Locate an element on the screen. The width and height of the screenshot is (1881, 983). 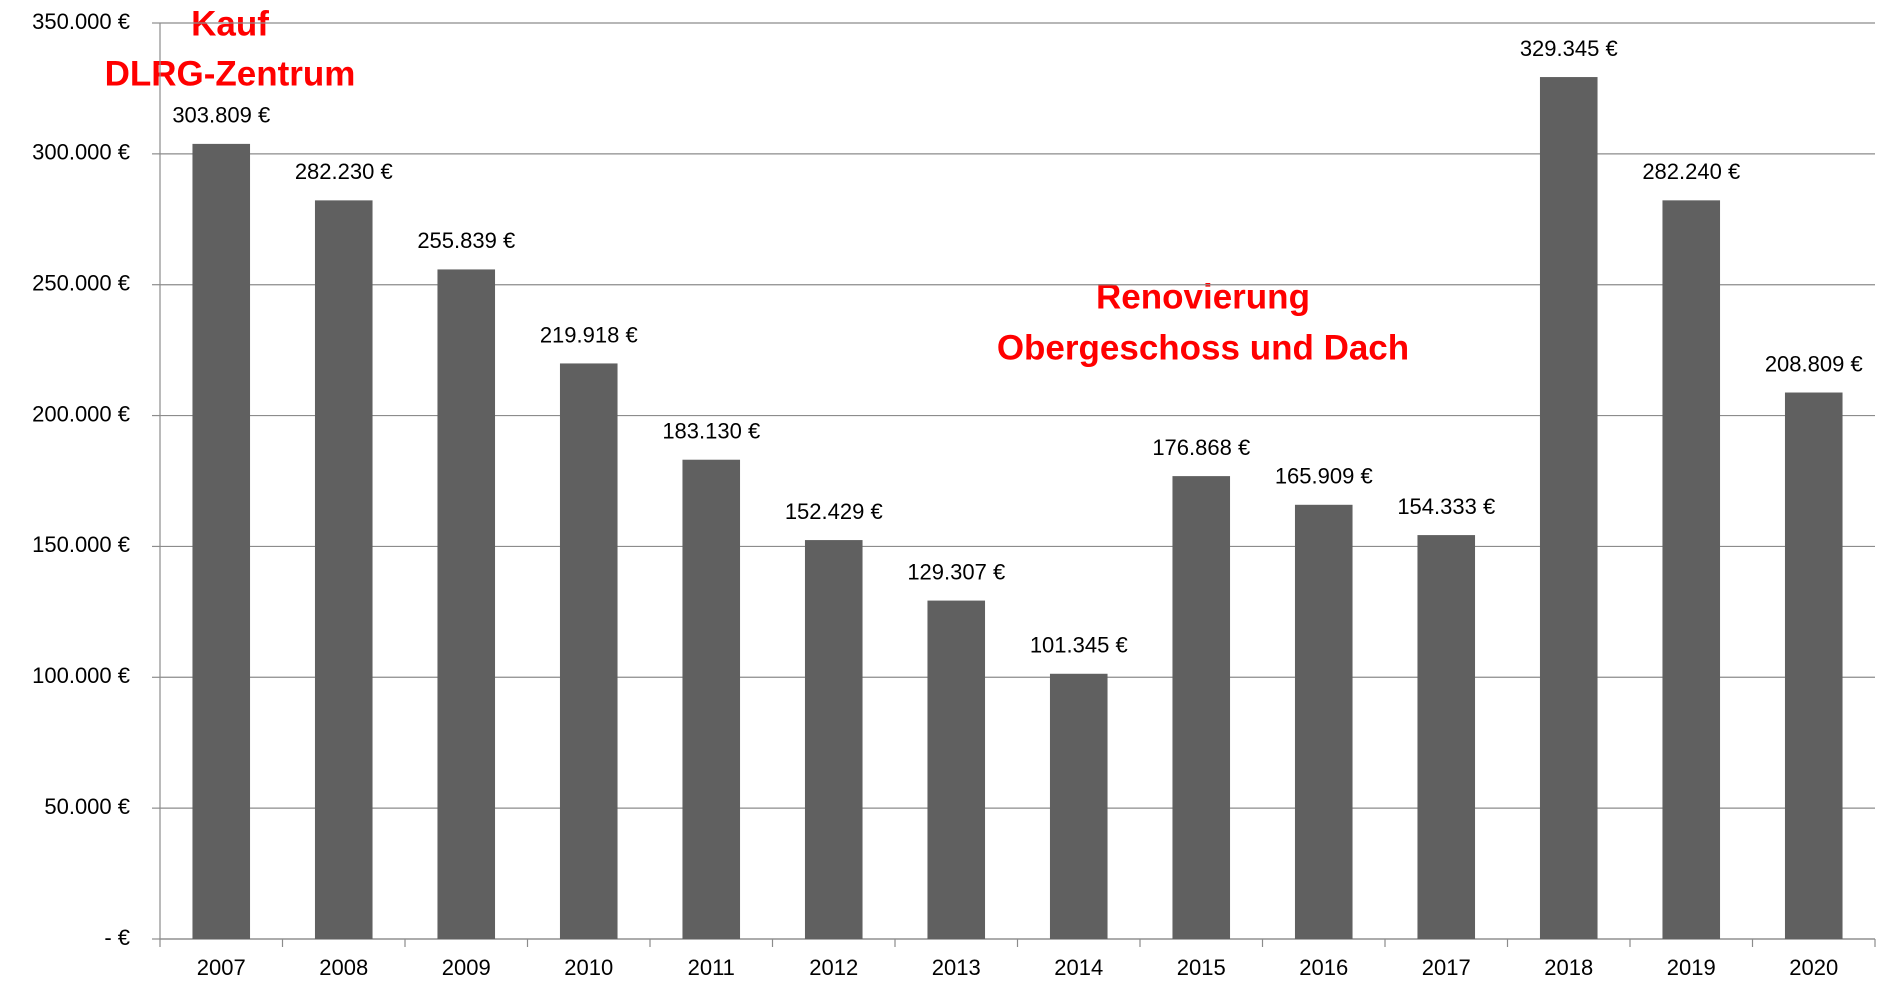
y-tick-label: 50.000 € is located at coordinates (87, 806).